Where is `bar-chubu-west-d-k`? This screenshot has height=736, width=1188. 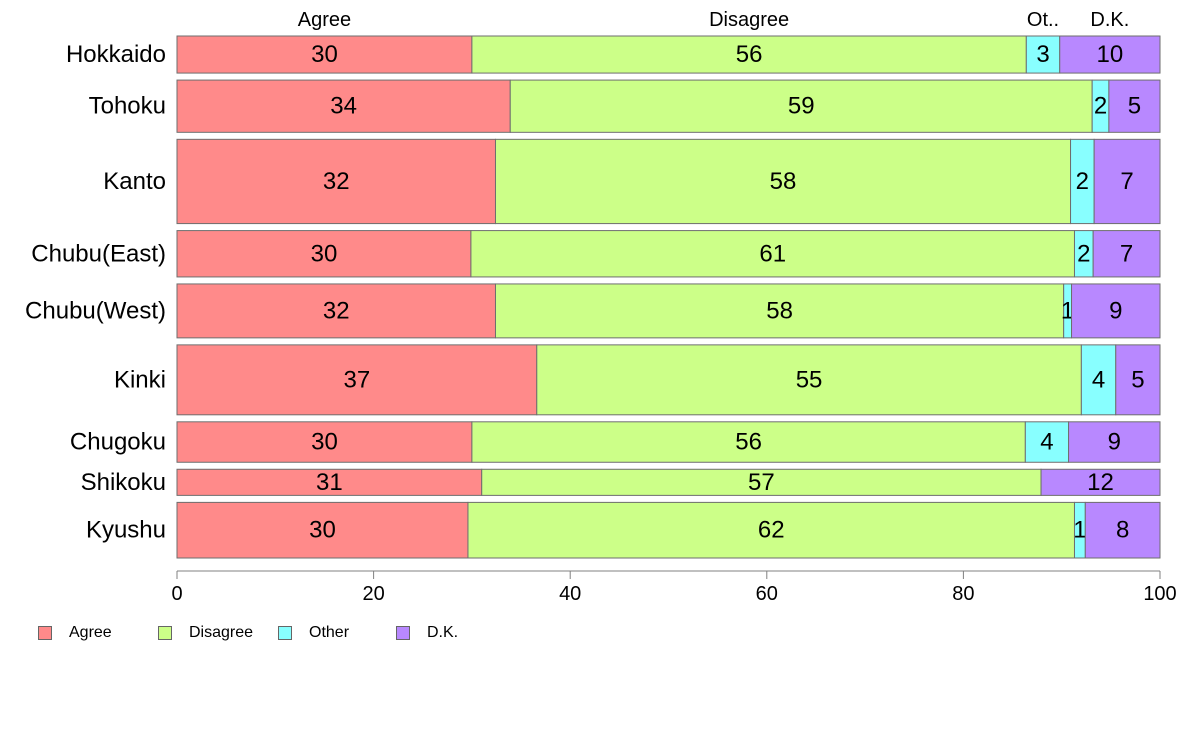 bar-chubu-west-d-k is located at coordinates (1116, 311).